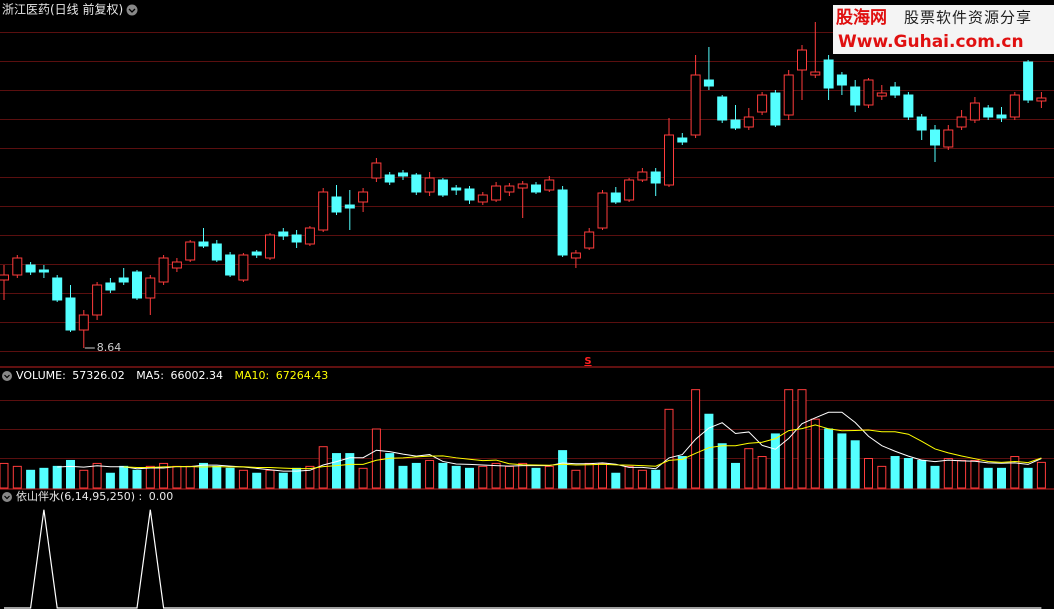 The image size is (1054, 609). I want to click on watermark: 股海网 股票软件资源分享 Www.Guhai.com.cn, so click(943, 29).